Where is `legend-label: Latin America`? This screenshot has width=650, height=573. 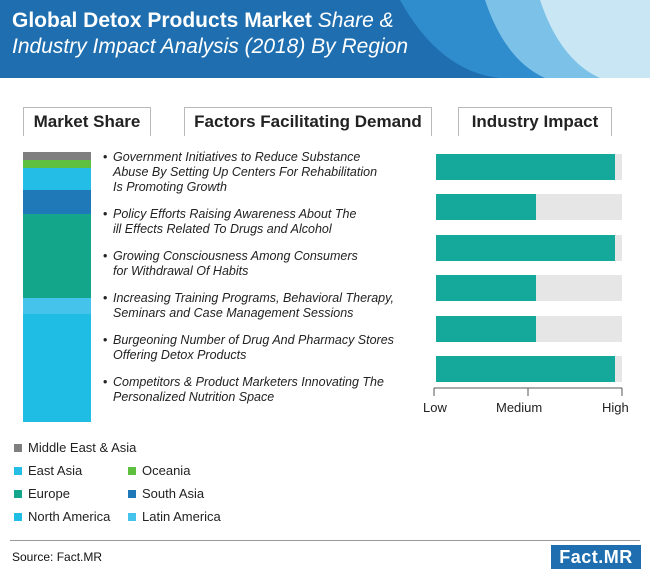
legend-label: Latin America is located at coordinates (181, 516).